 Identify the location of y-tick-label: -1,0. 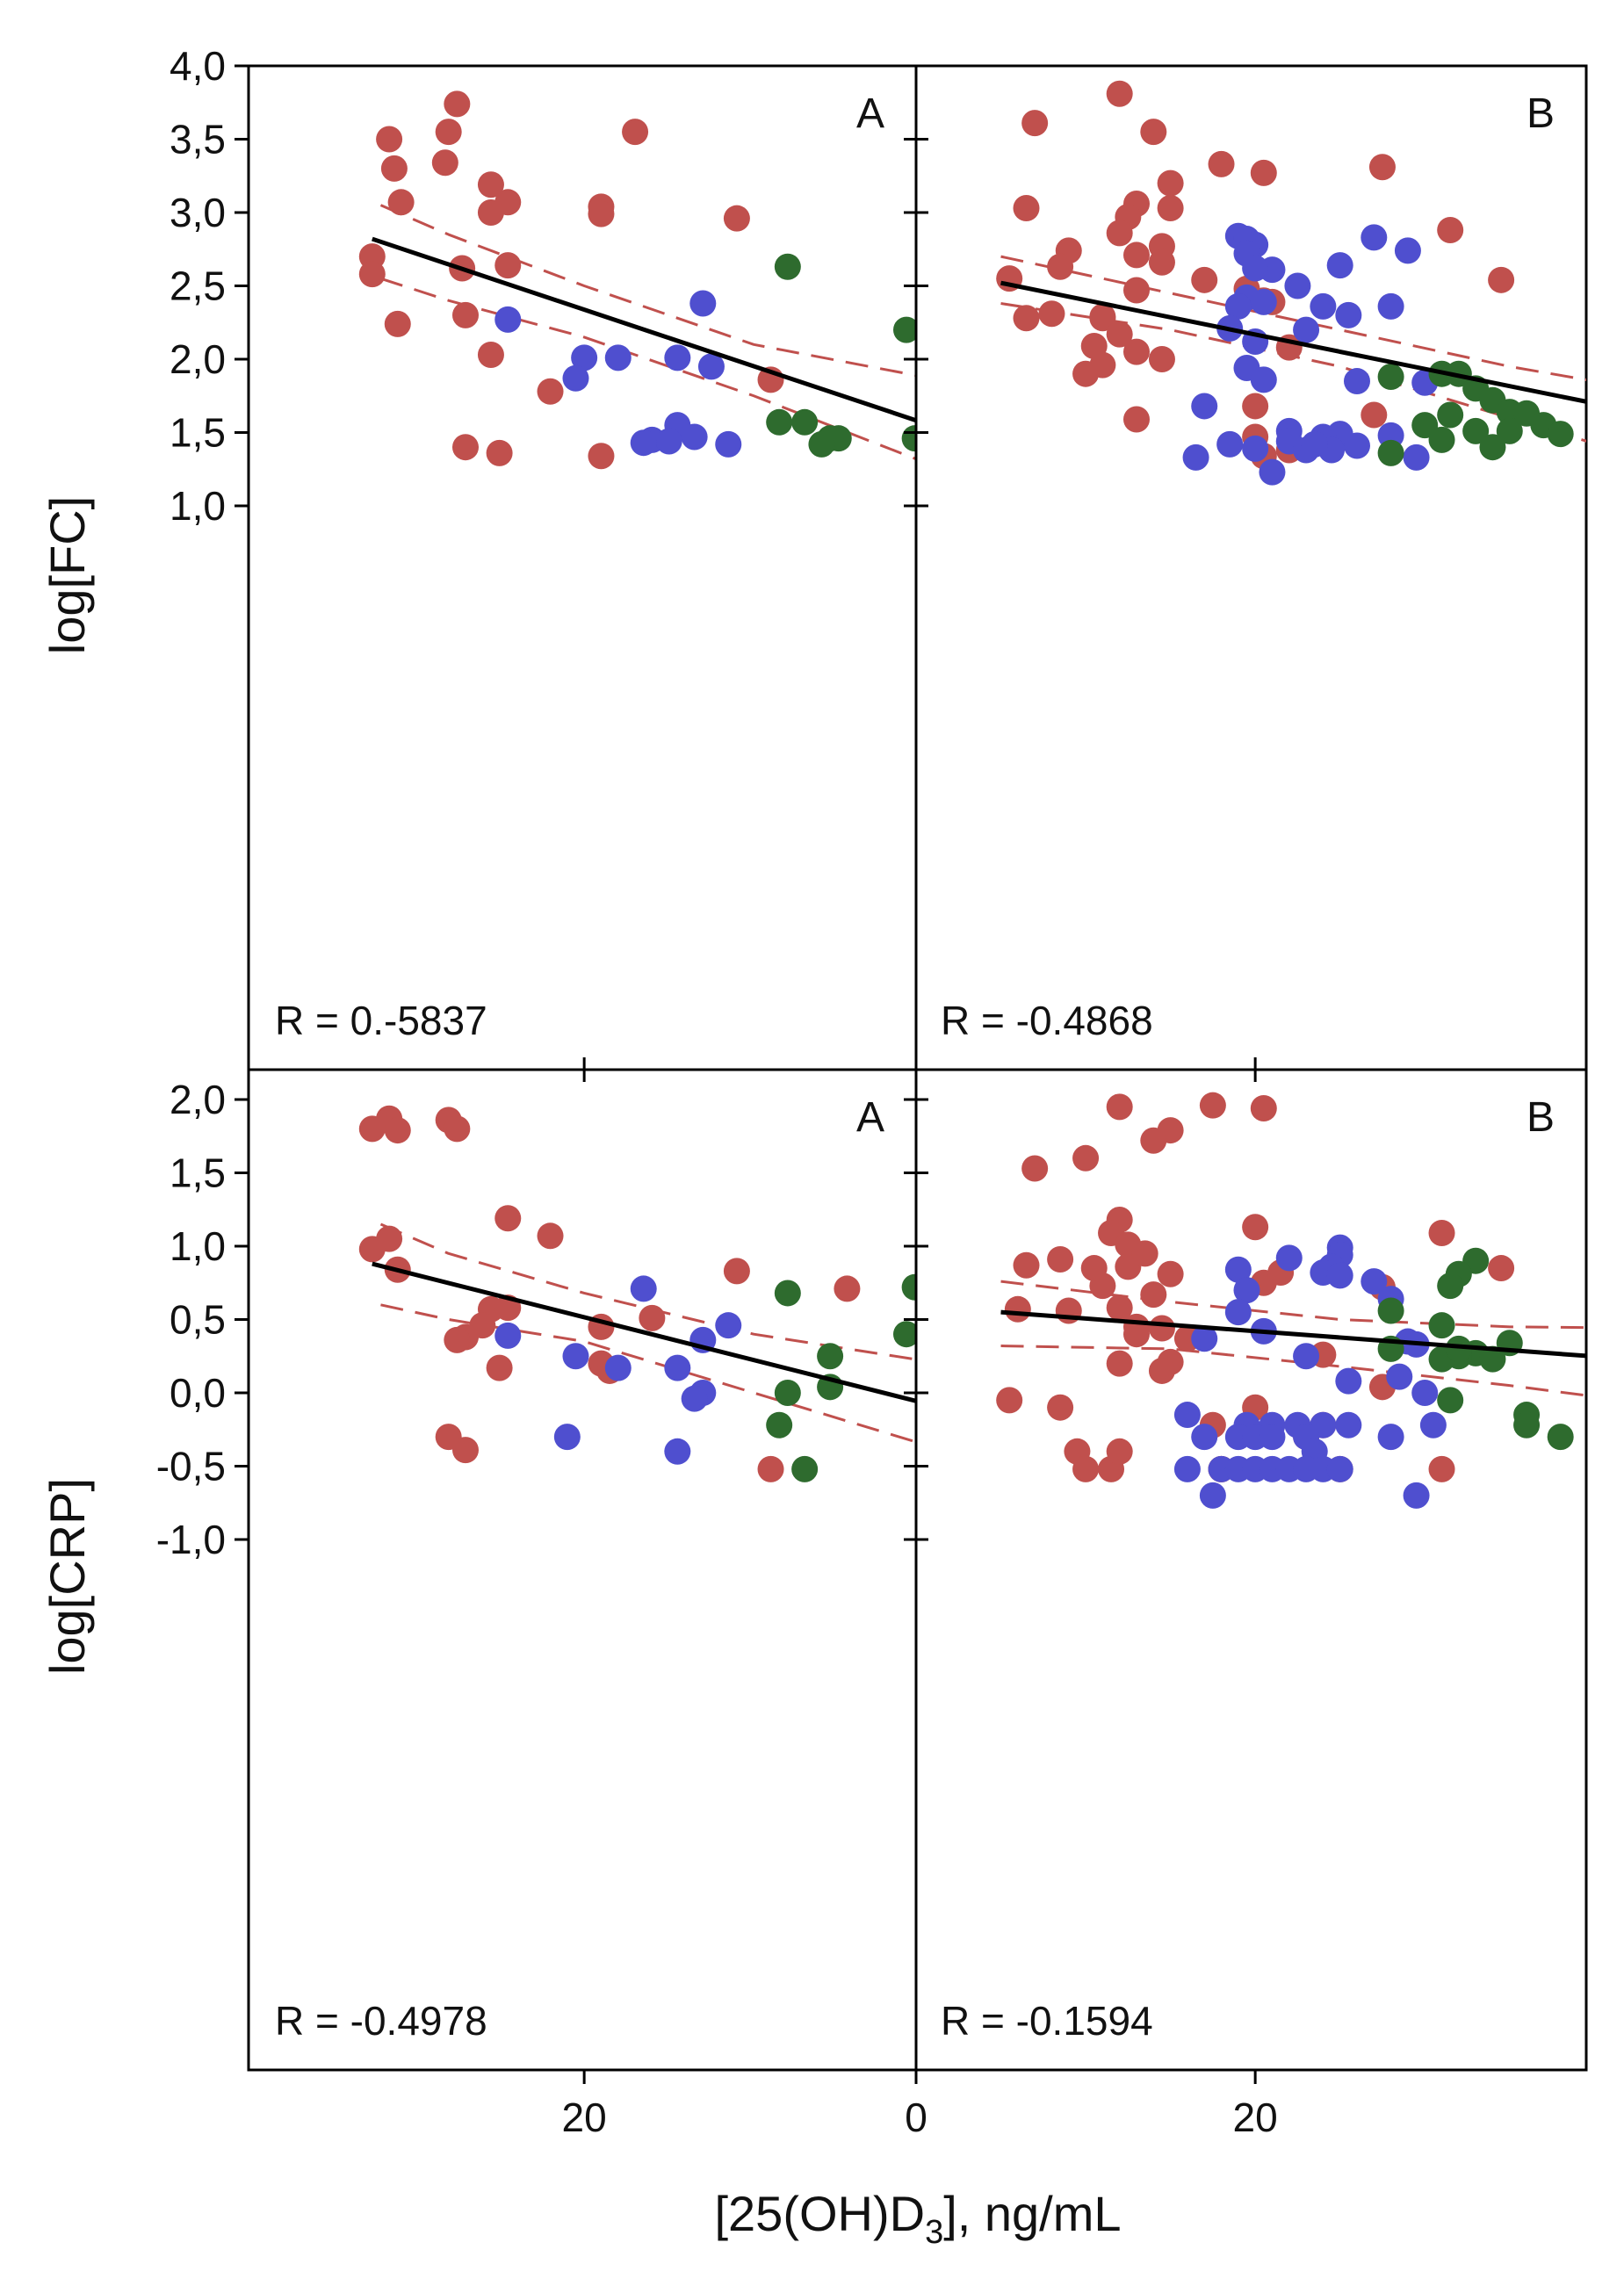
(191, 1539).